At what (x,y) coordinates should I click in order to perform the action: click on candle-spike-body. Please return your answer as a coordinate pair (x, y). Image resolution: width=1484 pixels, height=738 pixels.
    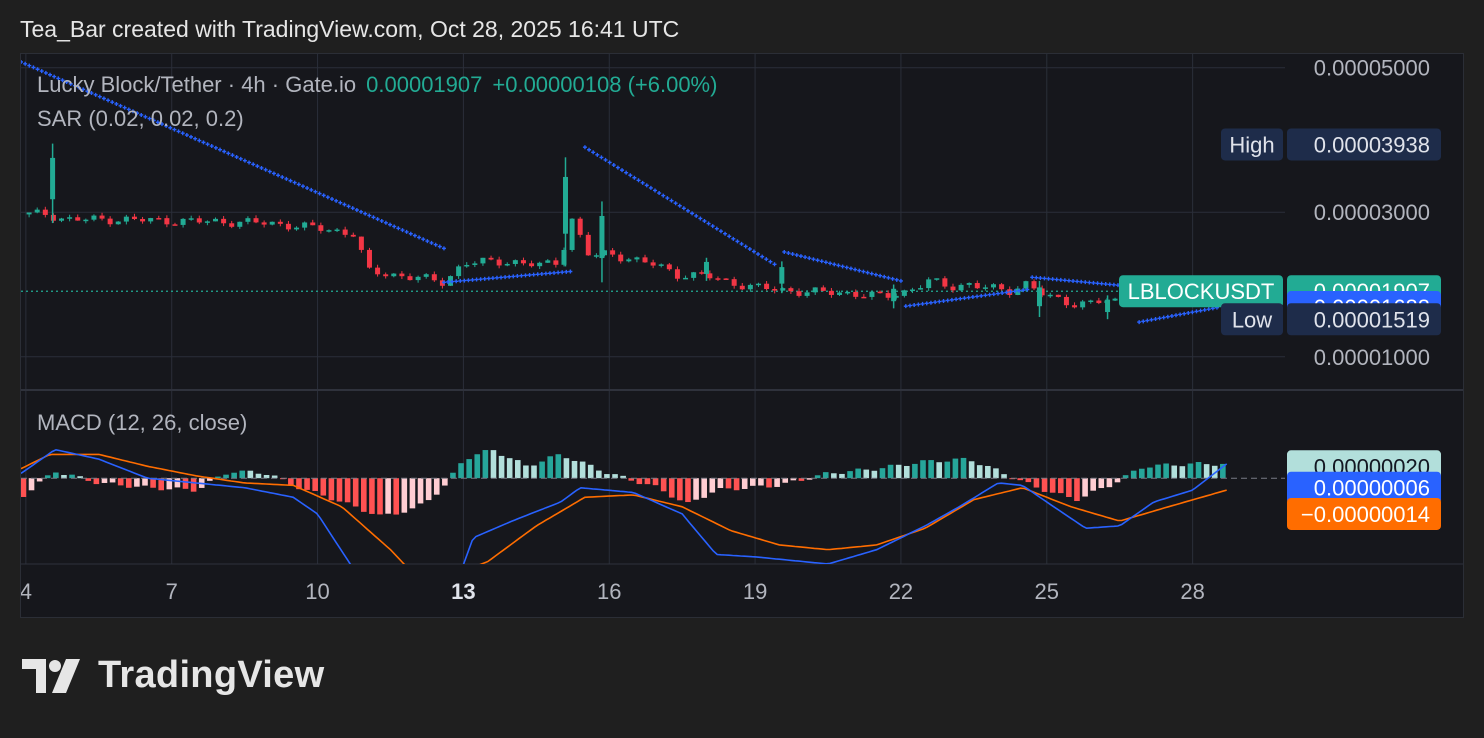
    Looking at the image, I should click on (602, 237).